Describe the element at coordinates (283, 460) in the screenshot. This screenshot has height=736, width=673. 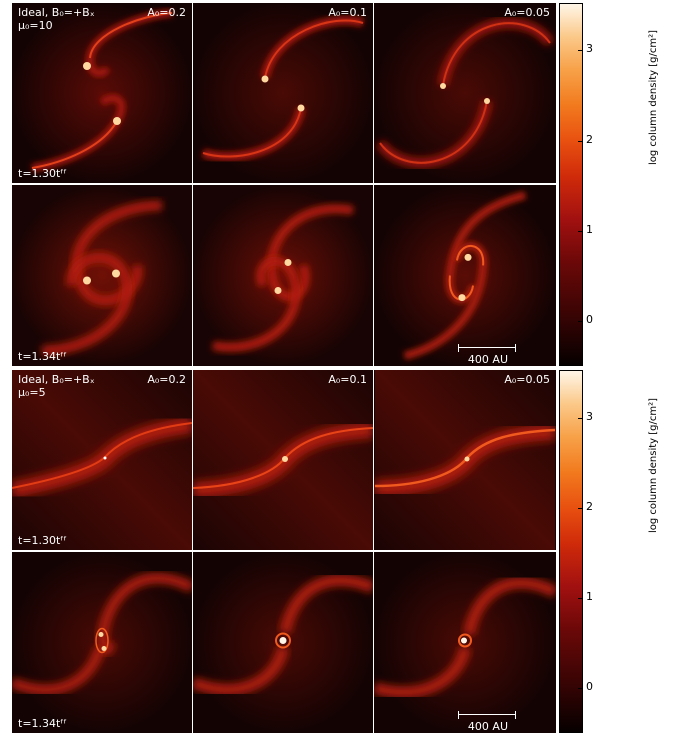
I see `panel-bottom-r1c2: A₀=0.1` at that location.